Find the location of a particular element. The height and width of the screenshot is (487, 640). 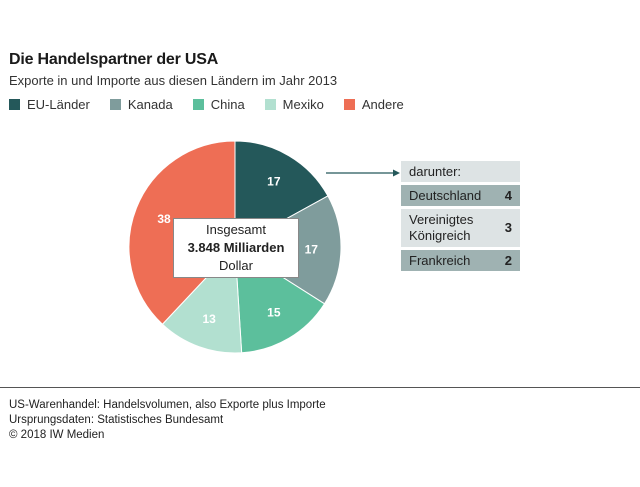

breakout-name: Vereinigtes Königreich is located at coordinates (441, 228).